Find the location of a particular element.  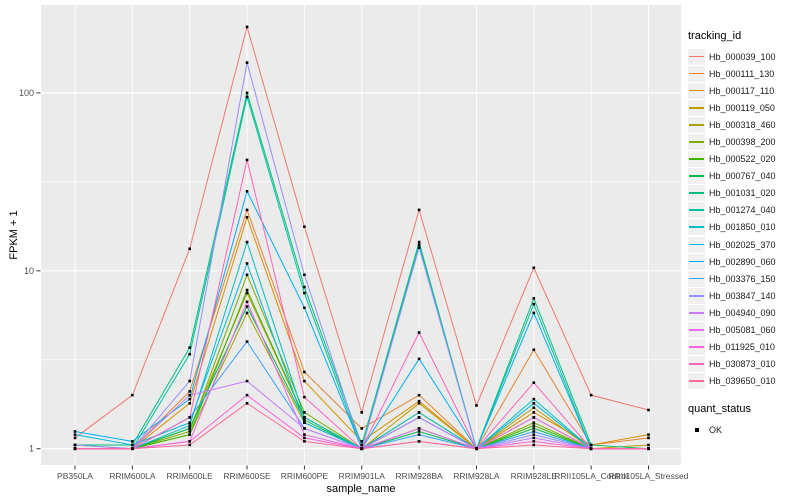

legend-item-label: Hb_001031_020 is located at coordinates (742, 193).